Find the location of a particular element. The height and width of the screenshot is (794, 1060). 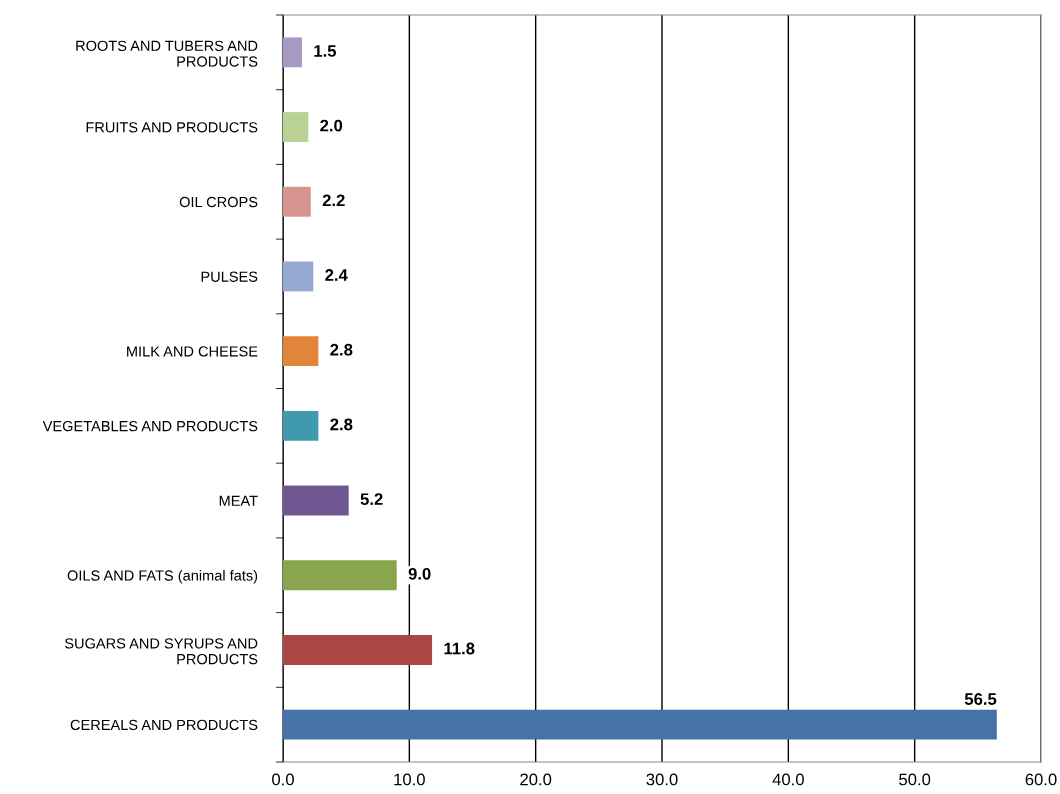

x-tick-label: 0.0 is located at coordinates (283, 779).